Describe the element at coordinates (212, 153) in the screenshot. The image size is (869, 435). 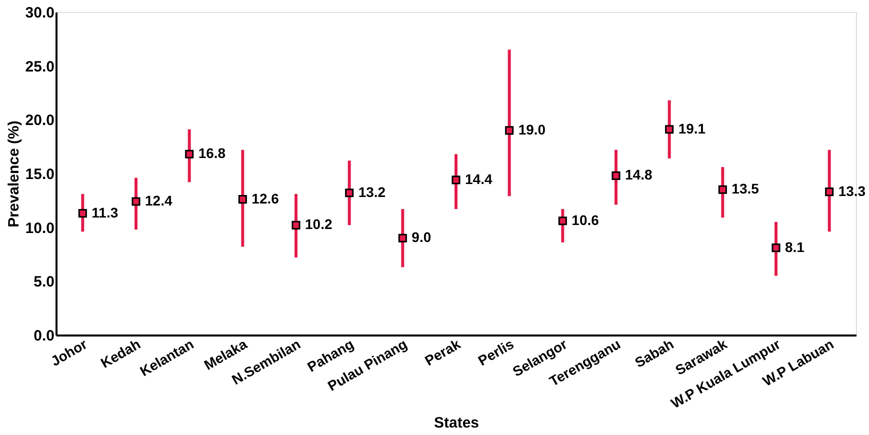
I see `data-label: 16.8` at that location.